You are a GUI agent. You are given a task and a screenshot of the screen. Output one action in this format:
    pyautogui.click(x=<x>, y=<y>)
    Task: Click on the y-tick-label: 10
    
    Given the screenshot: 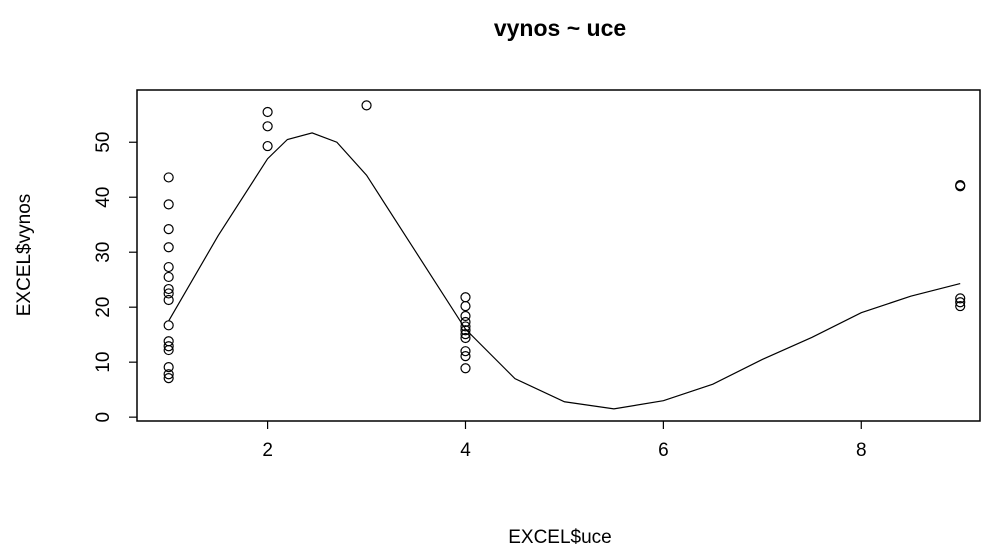 What is the action you would take?
    pyautogui.click(x=103, y=362)
    